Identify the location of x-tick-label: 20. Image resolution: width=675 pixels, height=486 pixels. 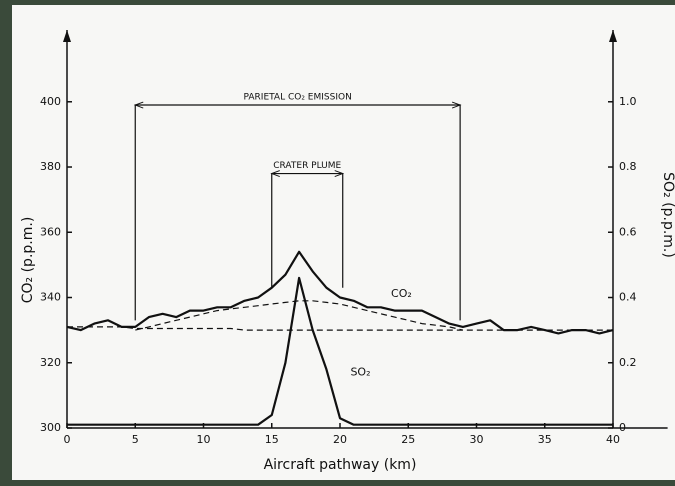
(340, 439).